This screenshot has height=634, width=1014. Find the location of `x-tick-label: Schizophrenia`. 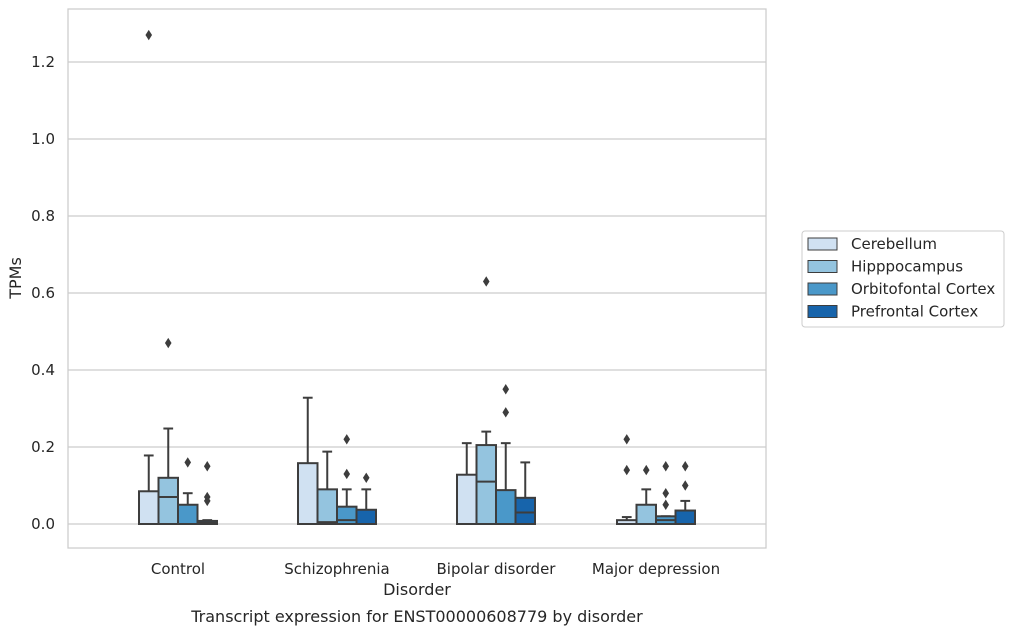

x-tick-label: Schizophrenia is located at coordinates (336, 569).